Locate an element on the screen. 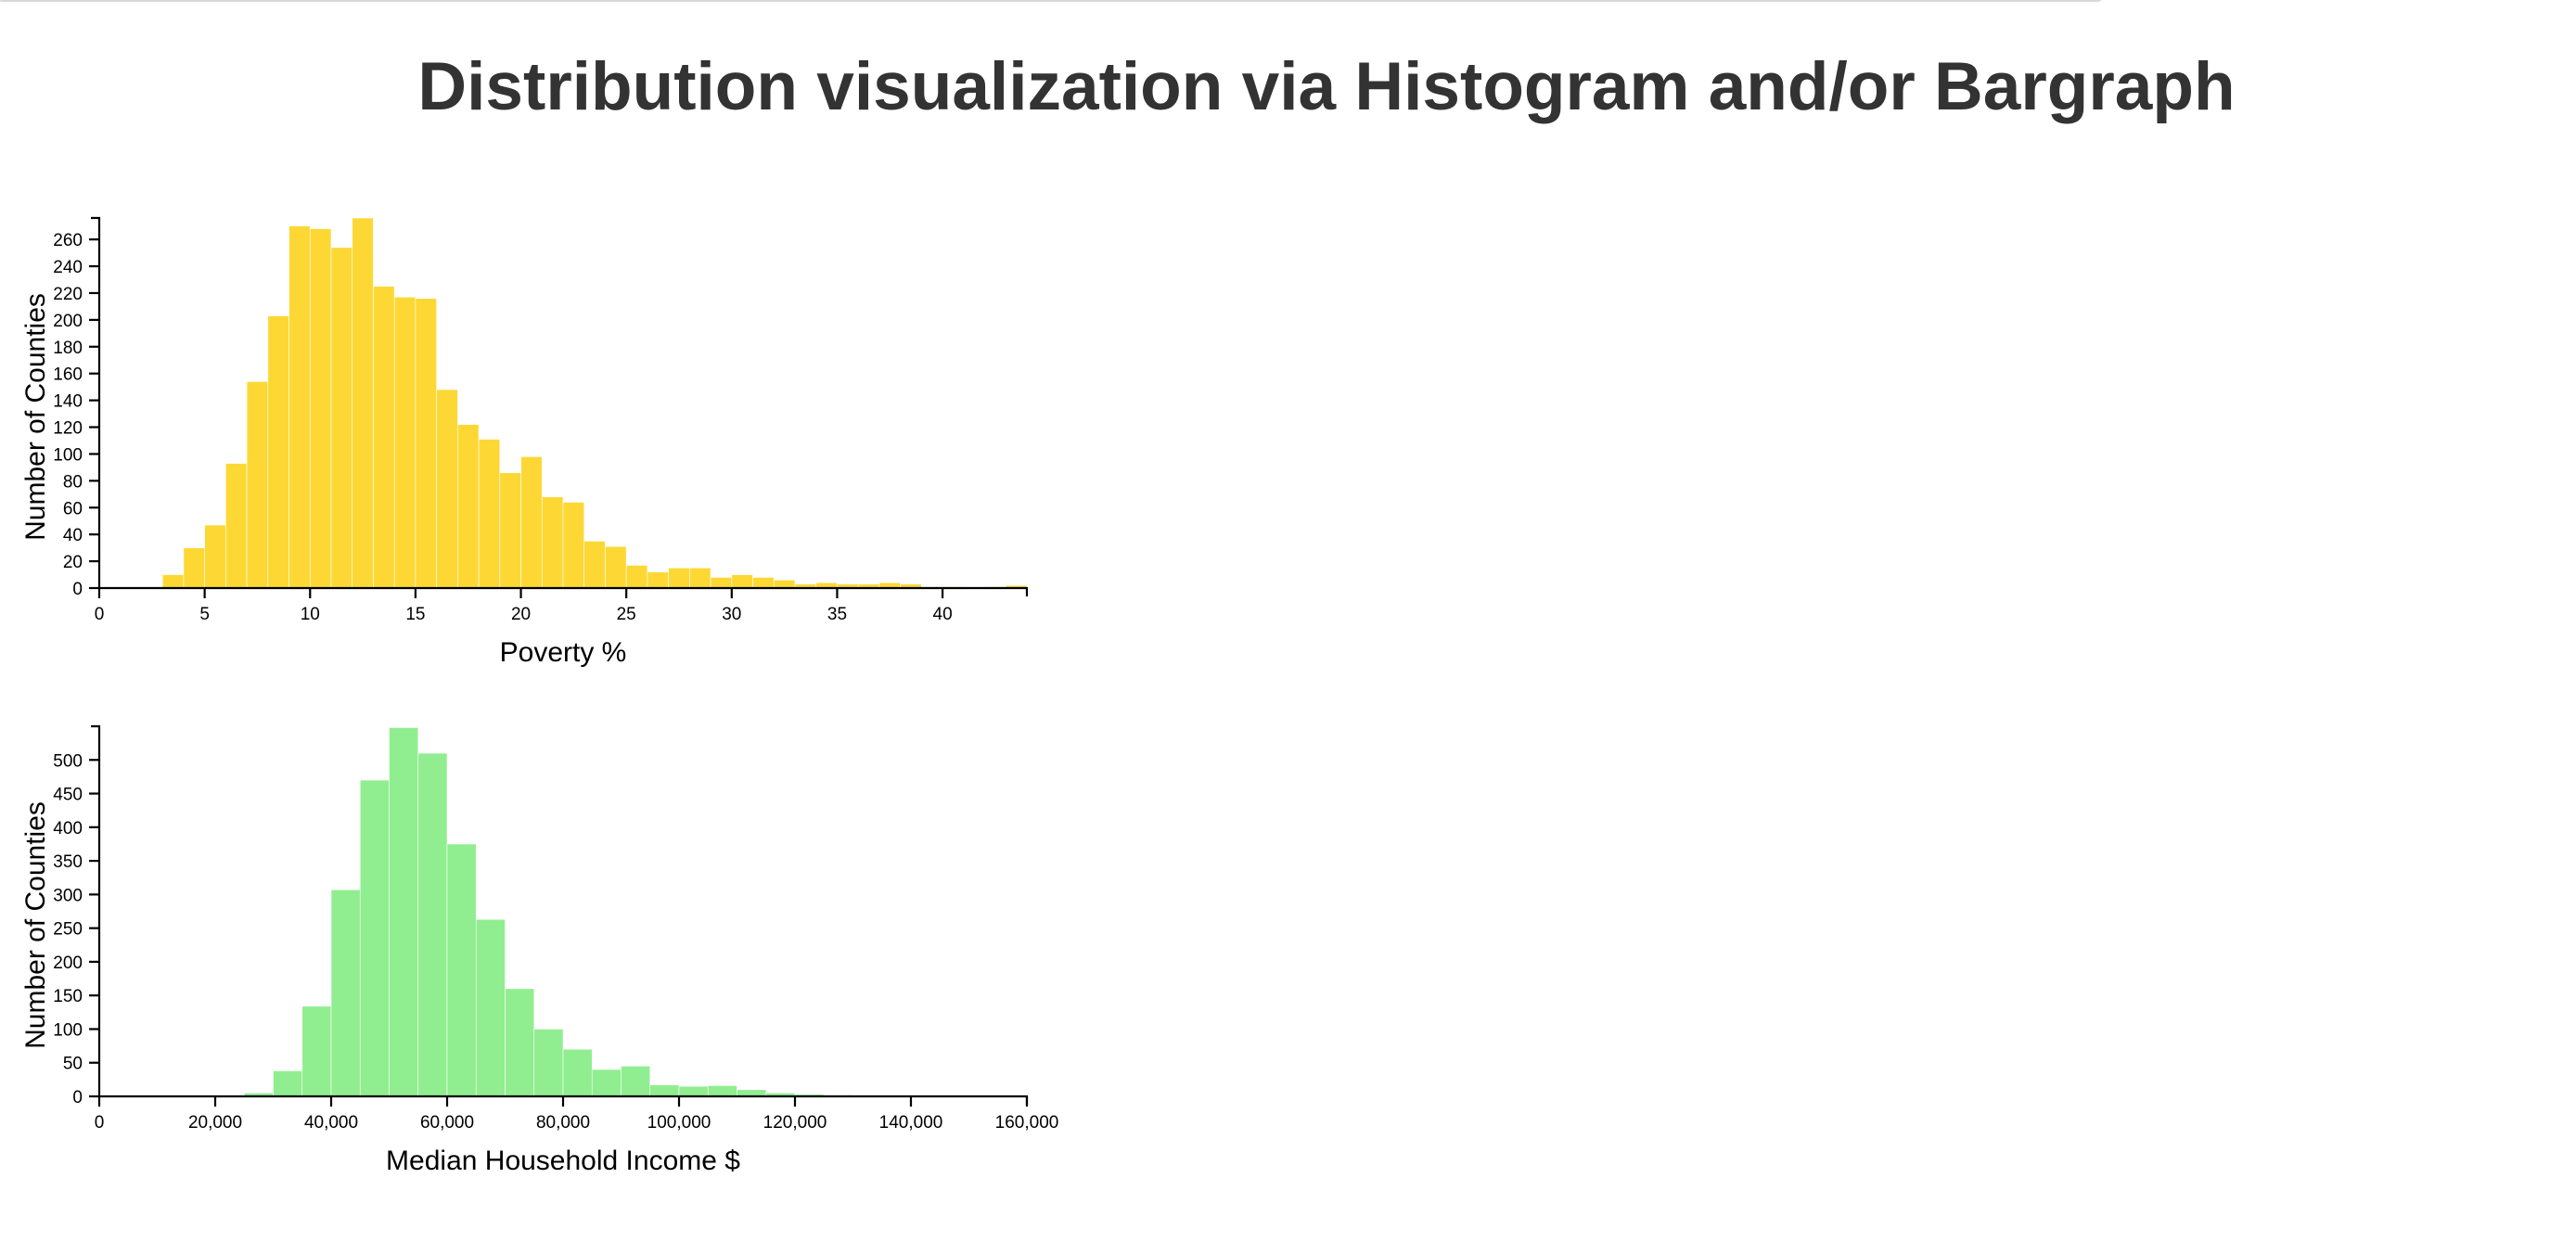  income-y-tick-label: 0 is located at coordinates (77, 1098).